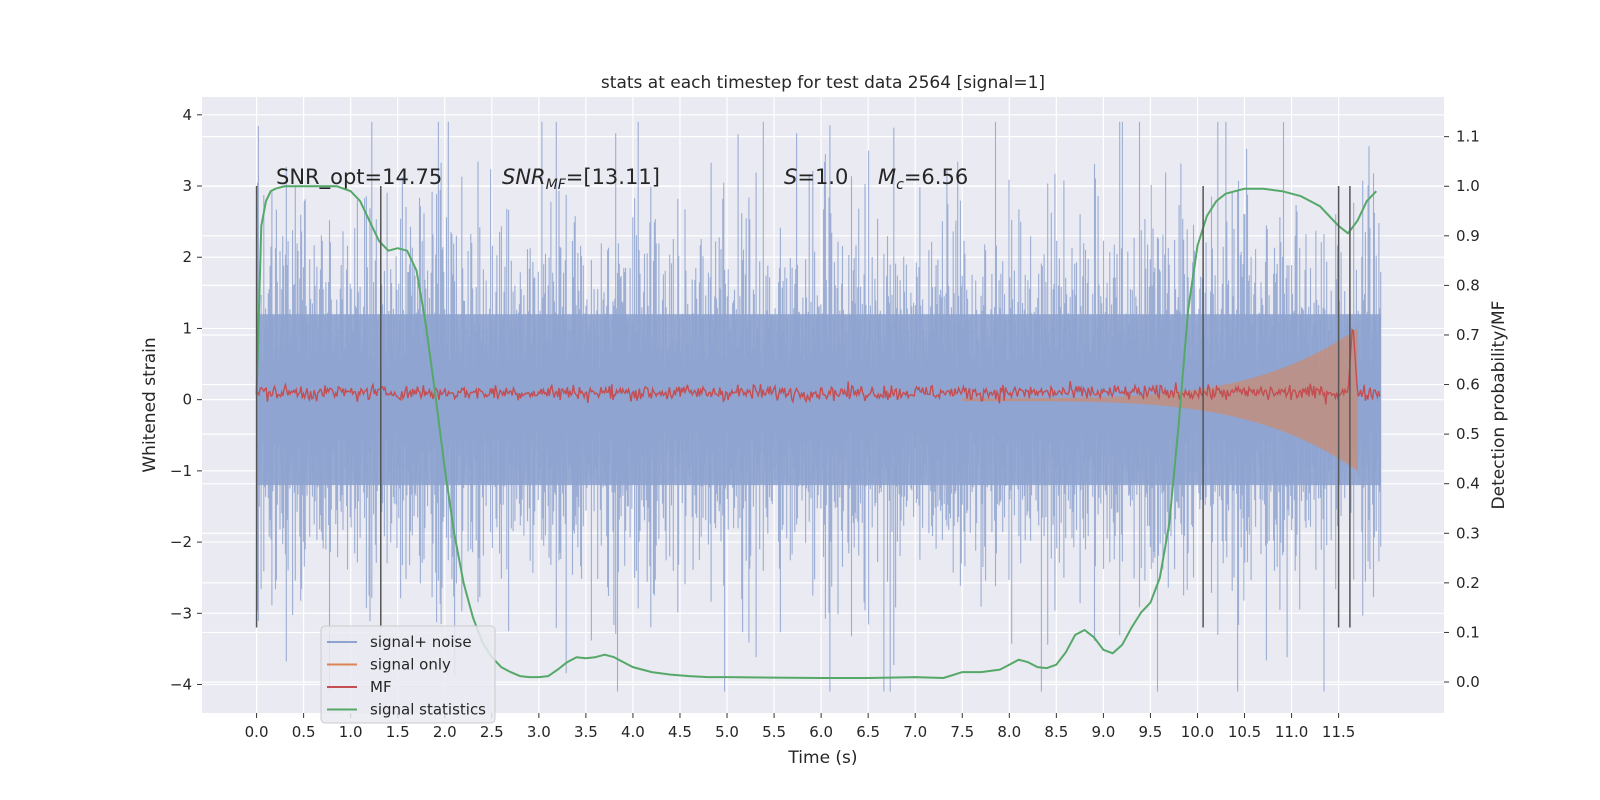 The image size is (1600, 800). I want to click on y-tick-label: 0, so click(187, 400).